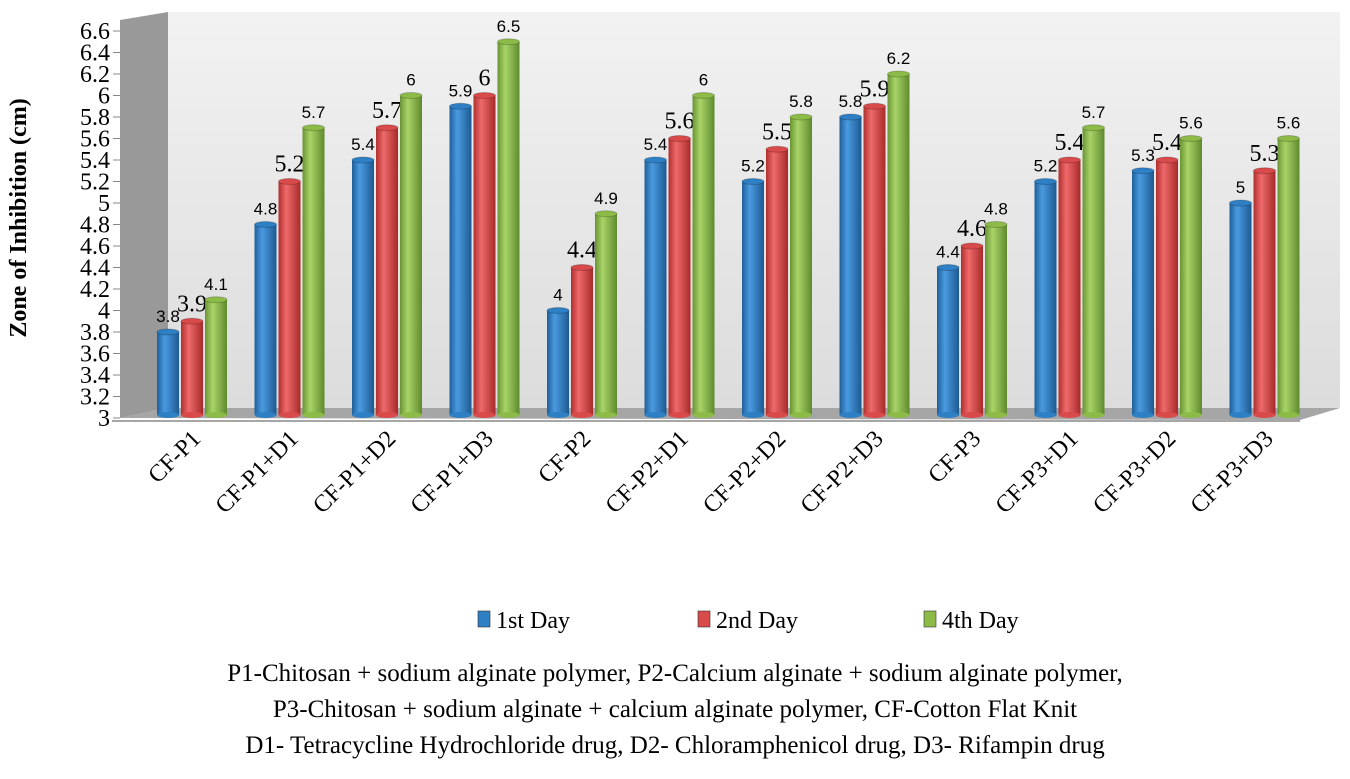 This screenshot has height=779, width=1350. Describe the element at coordinates (265, 319) in the screenshot. I see `bar-CF-P1+D1-1st Day` at that location.